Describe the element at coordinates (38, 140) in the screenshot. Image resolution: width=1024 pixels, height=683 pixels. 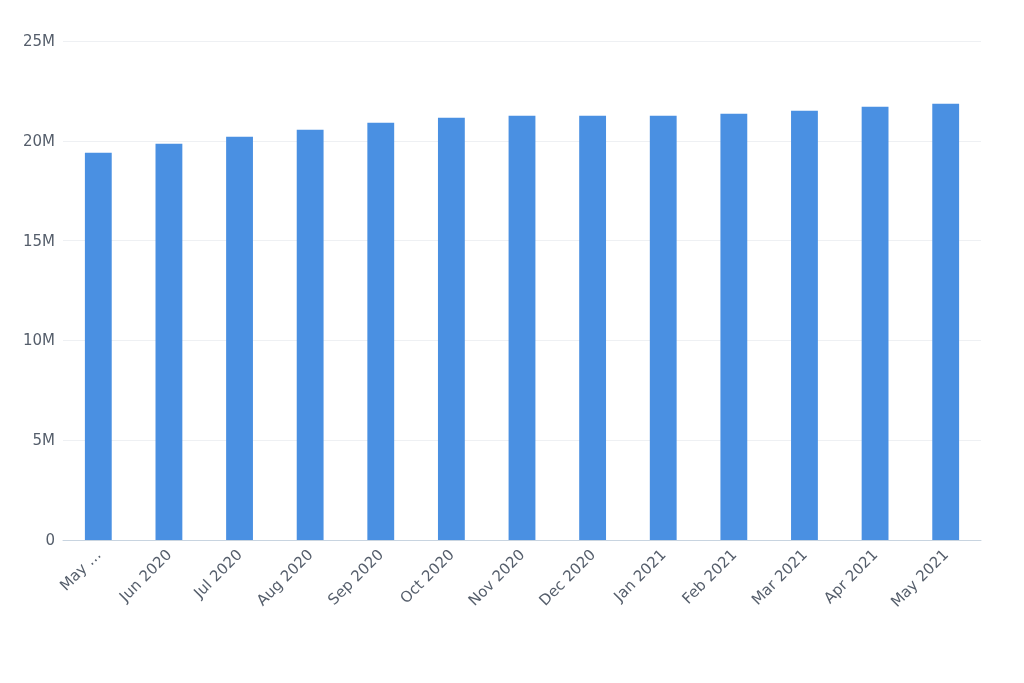
I see `y-tick-label: 20M` at that location.